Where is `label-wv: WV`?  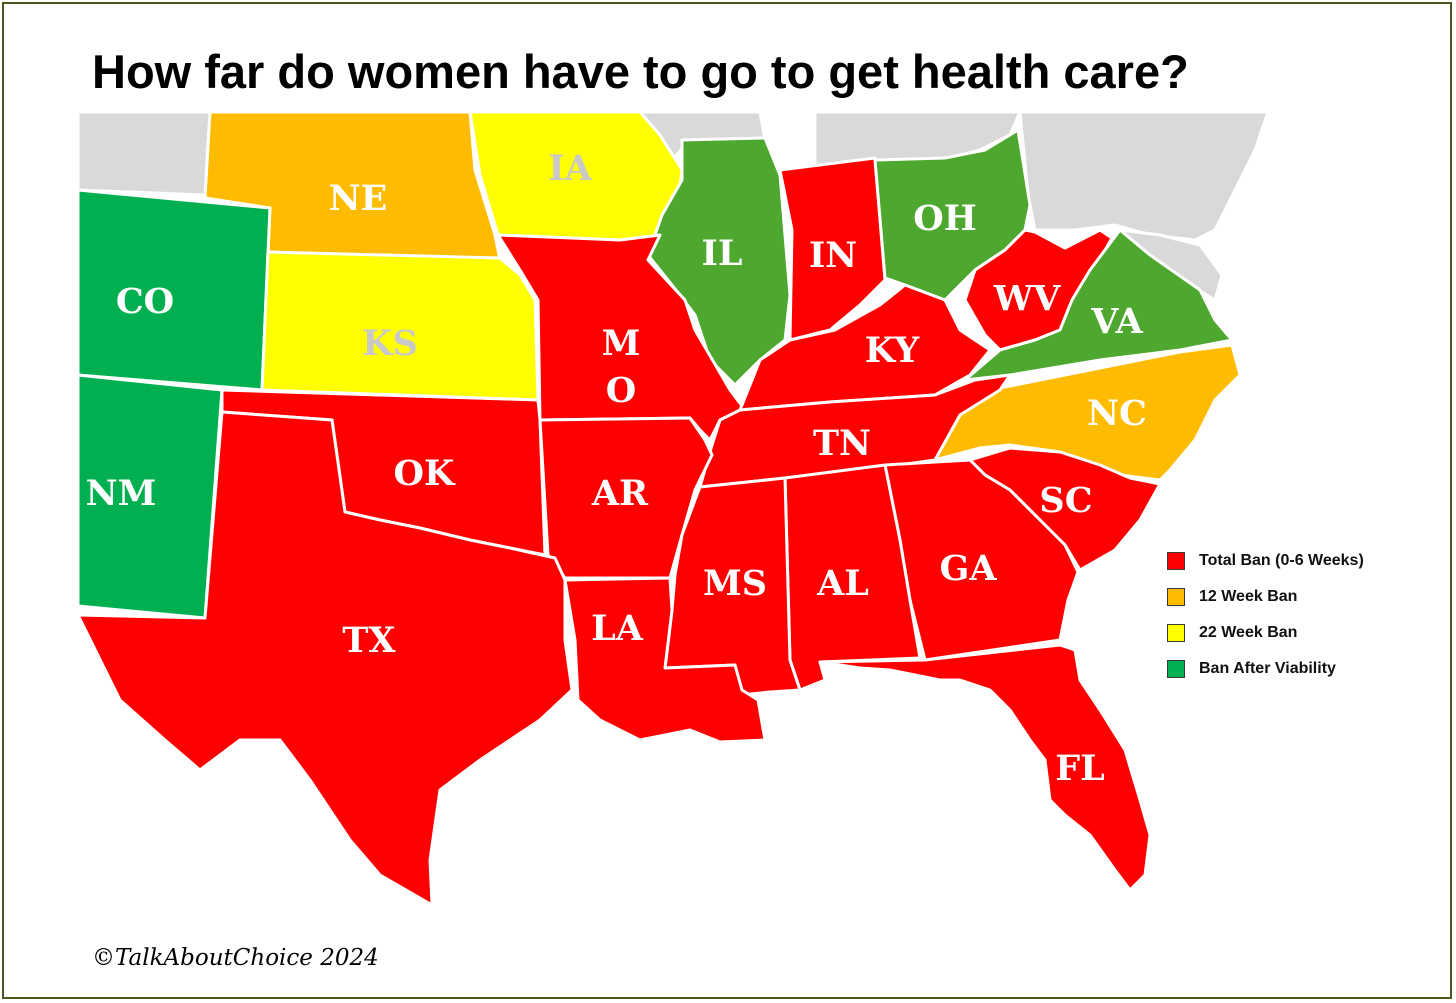
label-wv: WV is located at coordinates (1027, 298).